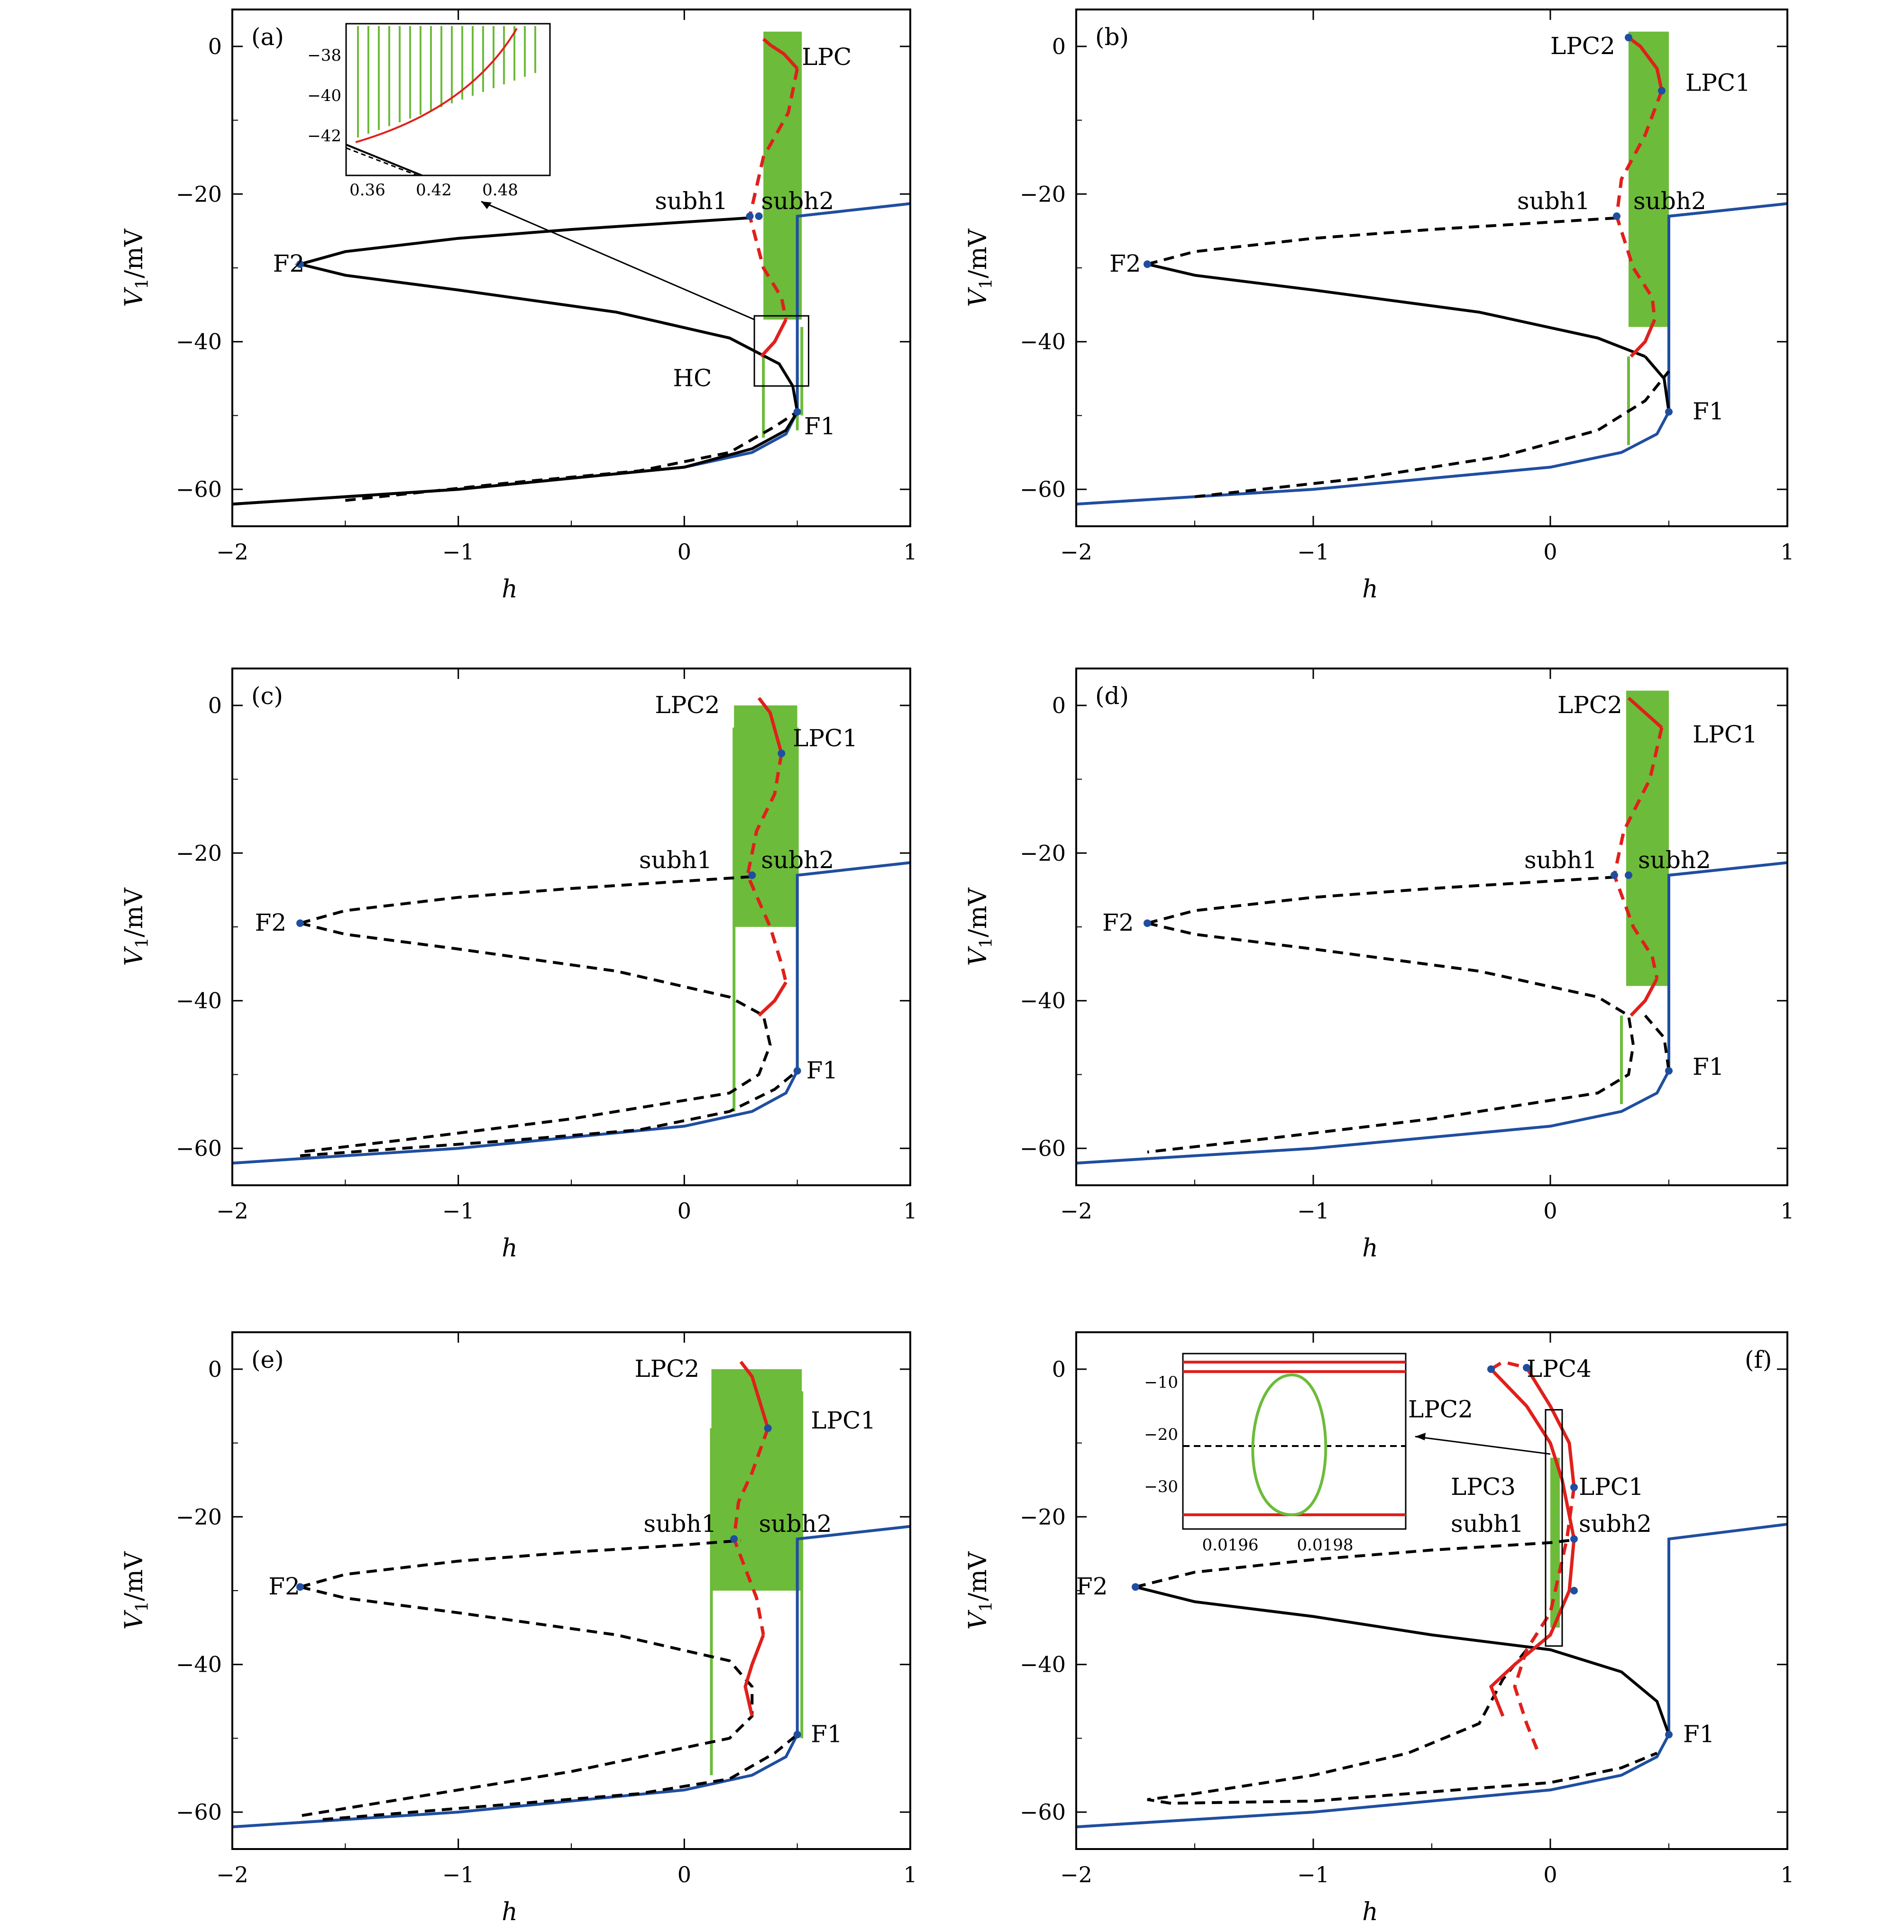  What do you see at coordinates (1483, 1445) in the screenshot?
I see `zoom-arrow` at bounding box center [1483, 1445].